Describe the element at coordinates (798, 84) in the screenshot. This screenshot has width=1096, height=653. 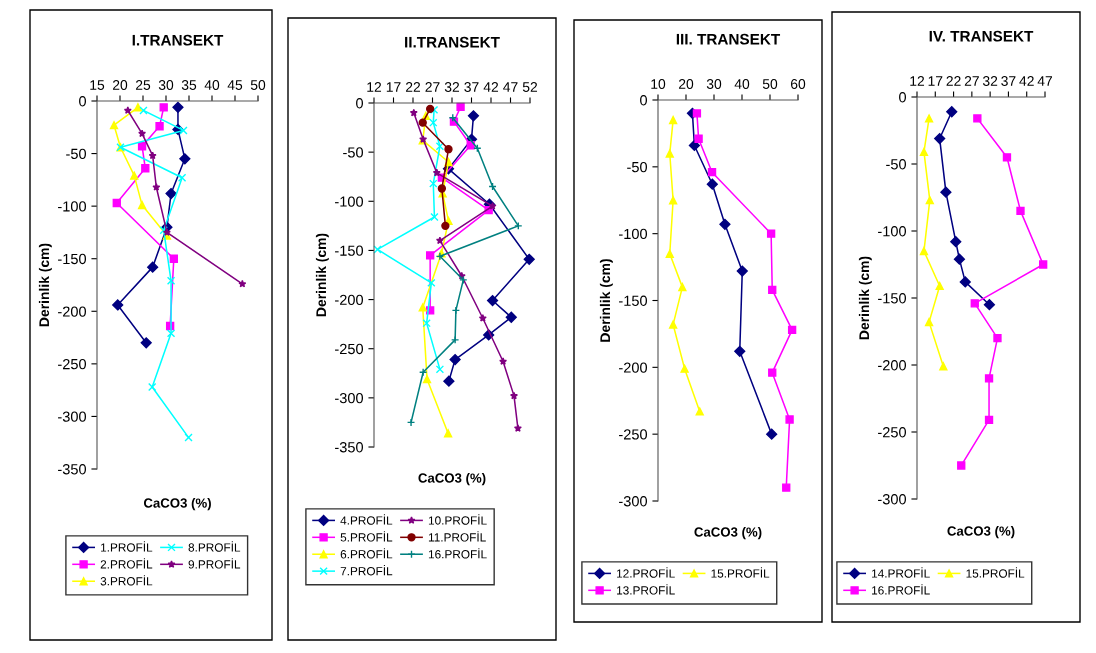
I see `x-tick-label: 60` at that location.